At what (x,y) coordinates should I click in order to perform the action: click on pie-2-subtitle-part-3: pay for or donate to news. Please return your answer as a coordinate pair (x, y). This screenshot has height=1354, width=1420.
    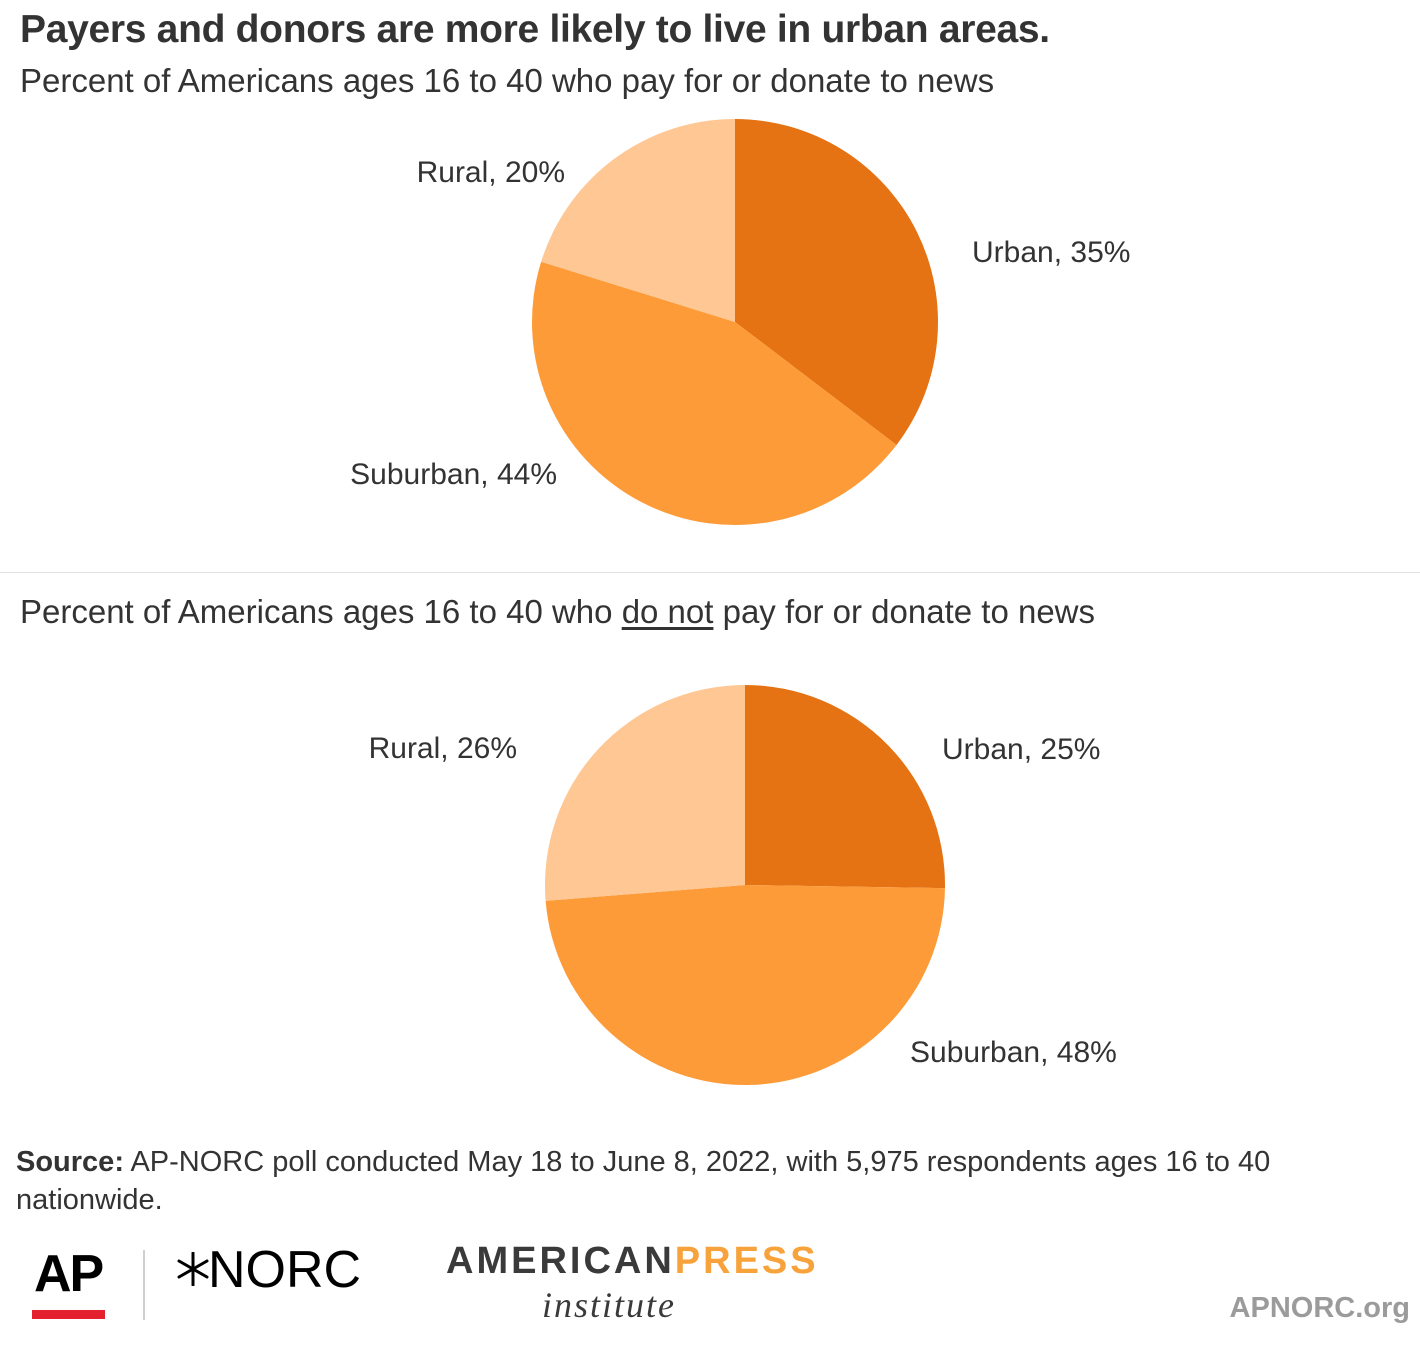
    Looking at the image, I should click on (904, 611).